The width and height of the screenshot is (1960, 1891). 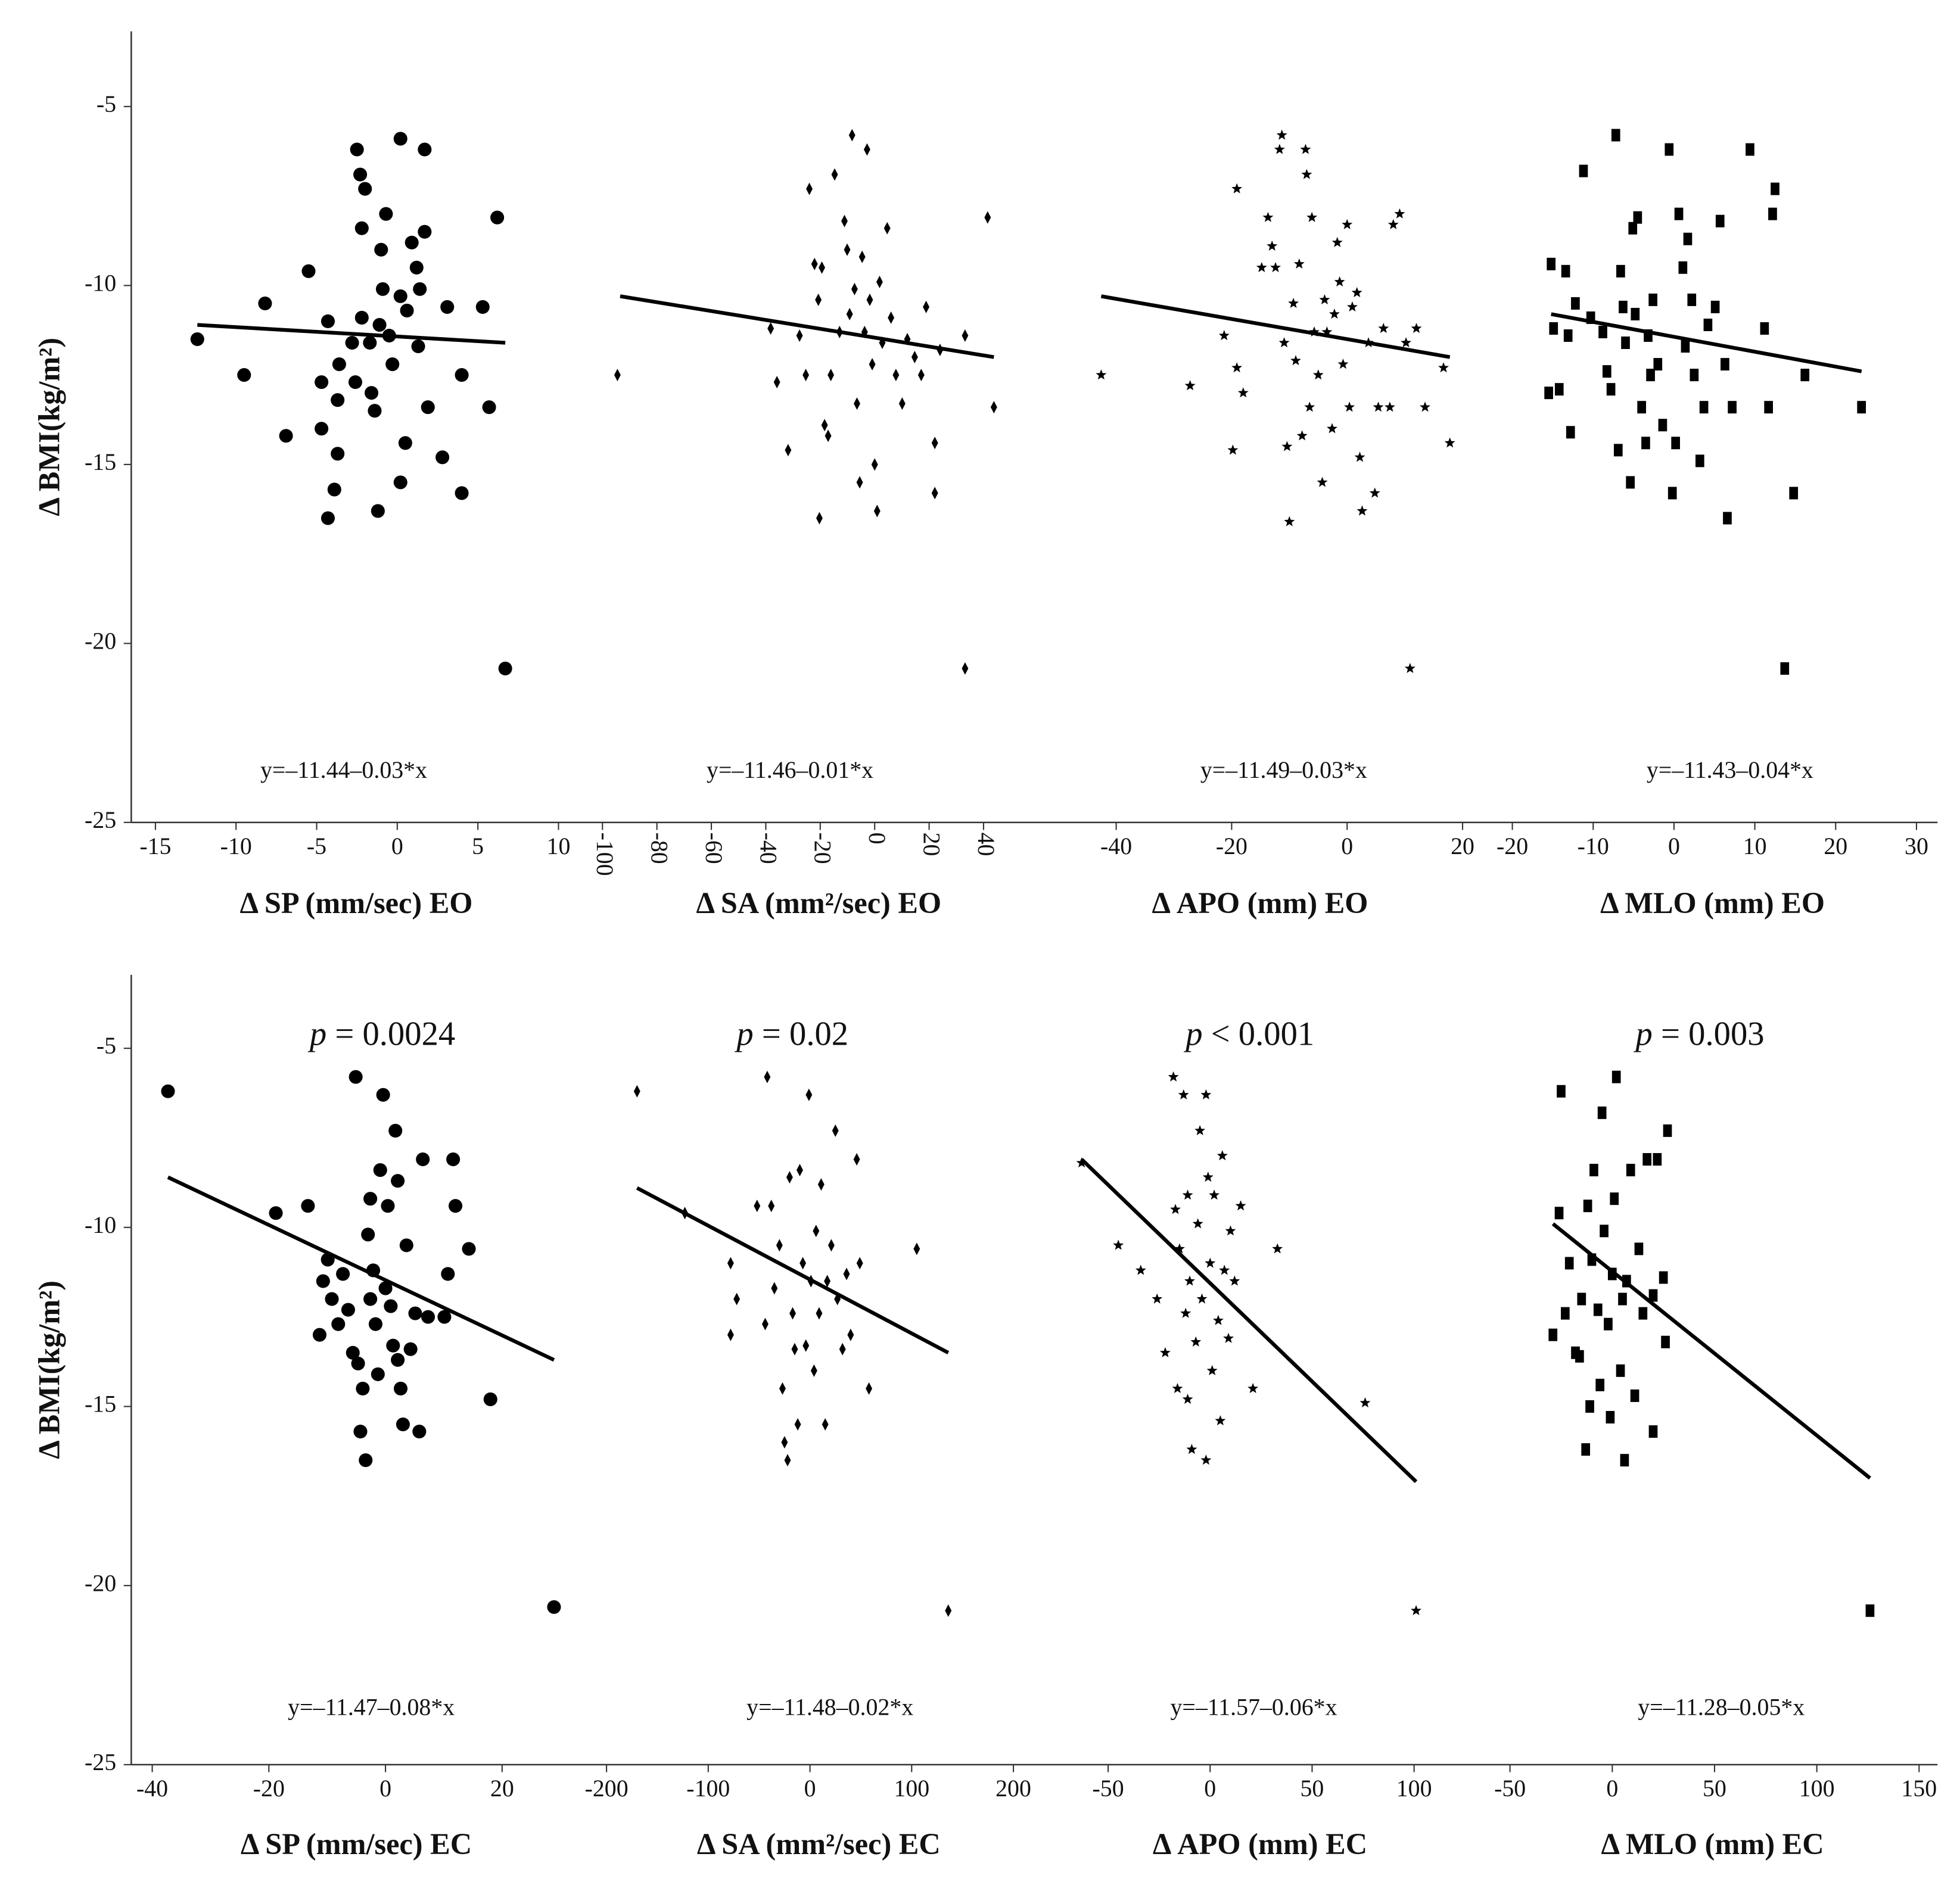 What do you see at coordinates (768, 849) in the screenshot?
I see `x-tick-label: -40` at bounding box center [768, 849].